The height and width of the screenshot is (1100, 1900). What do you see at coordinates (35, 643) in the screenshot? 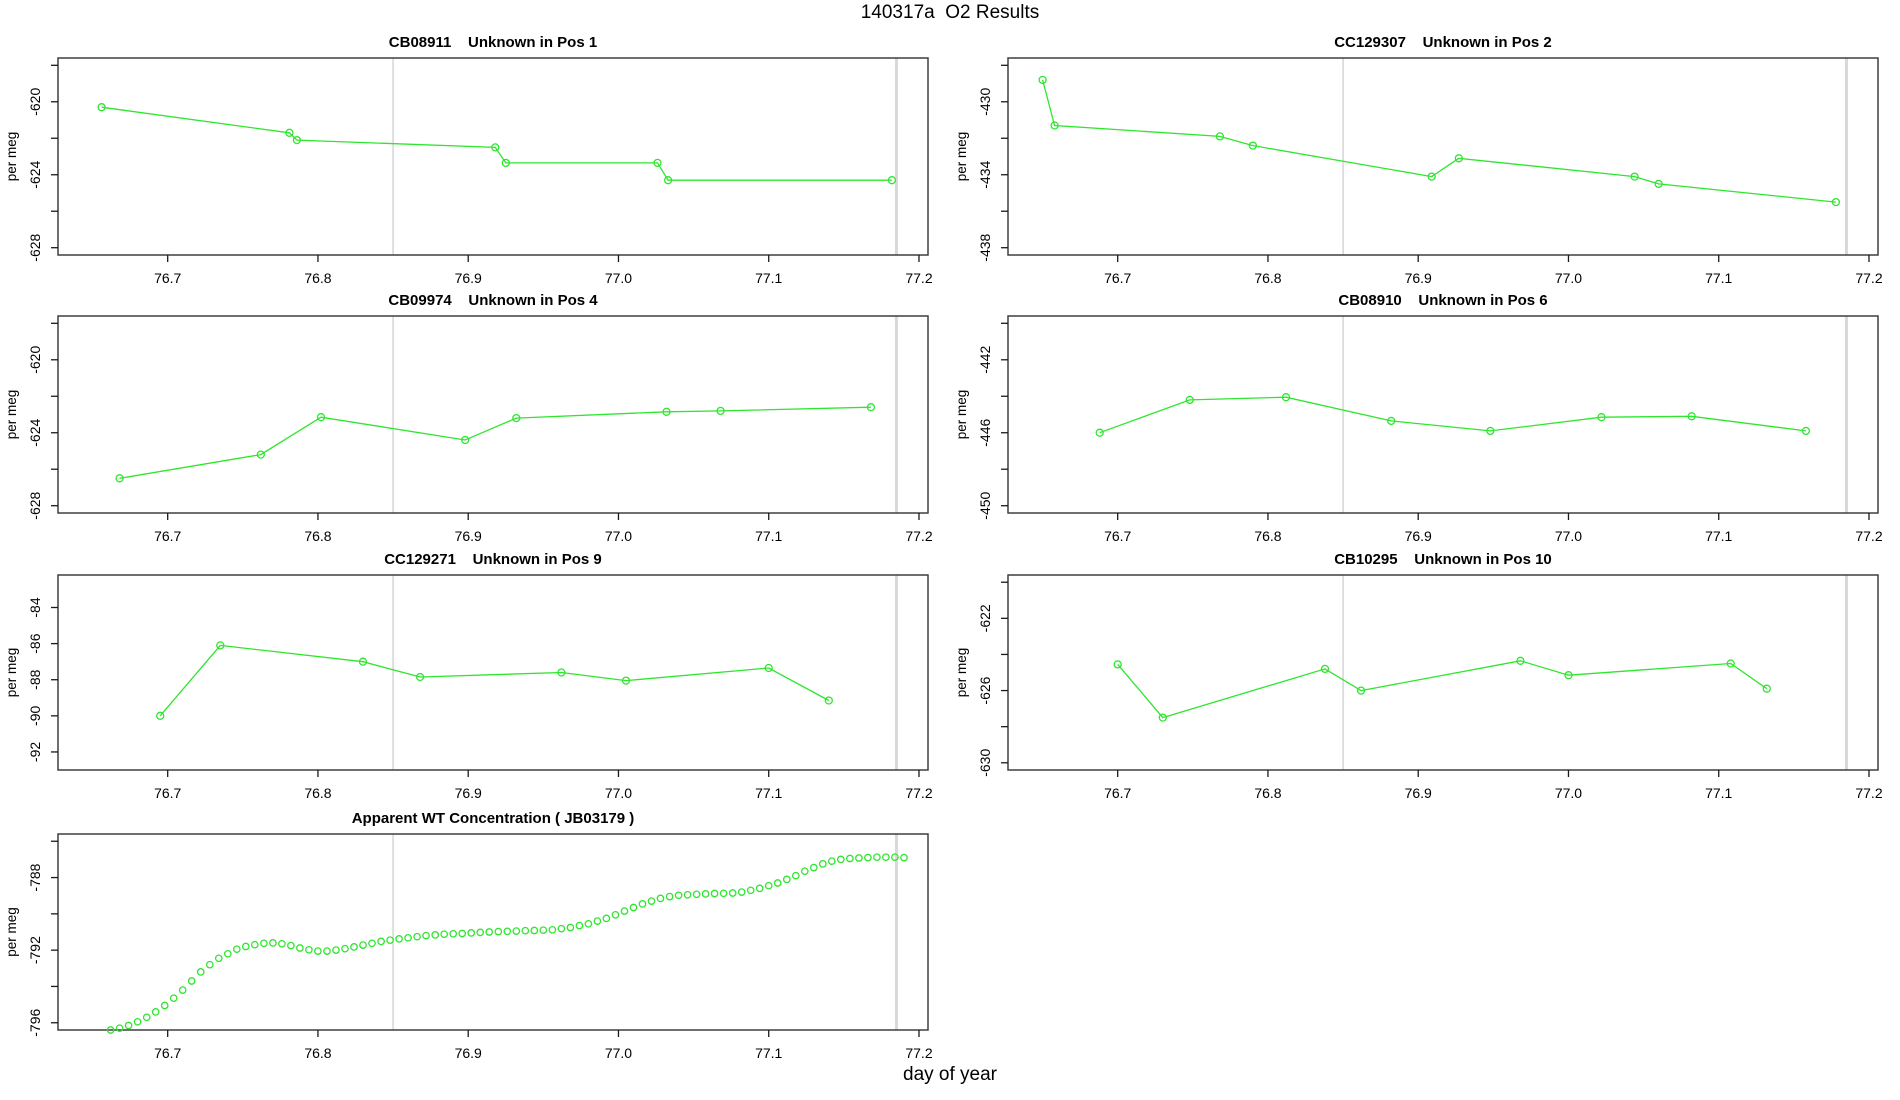
I see `y-tick-label: -86` at bounding box center [35, 643].